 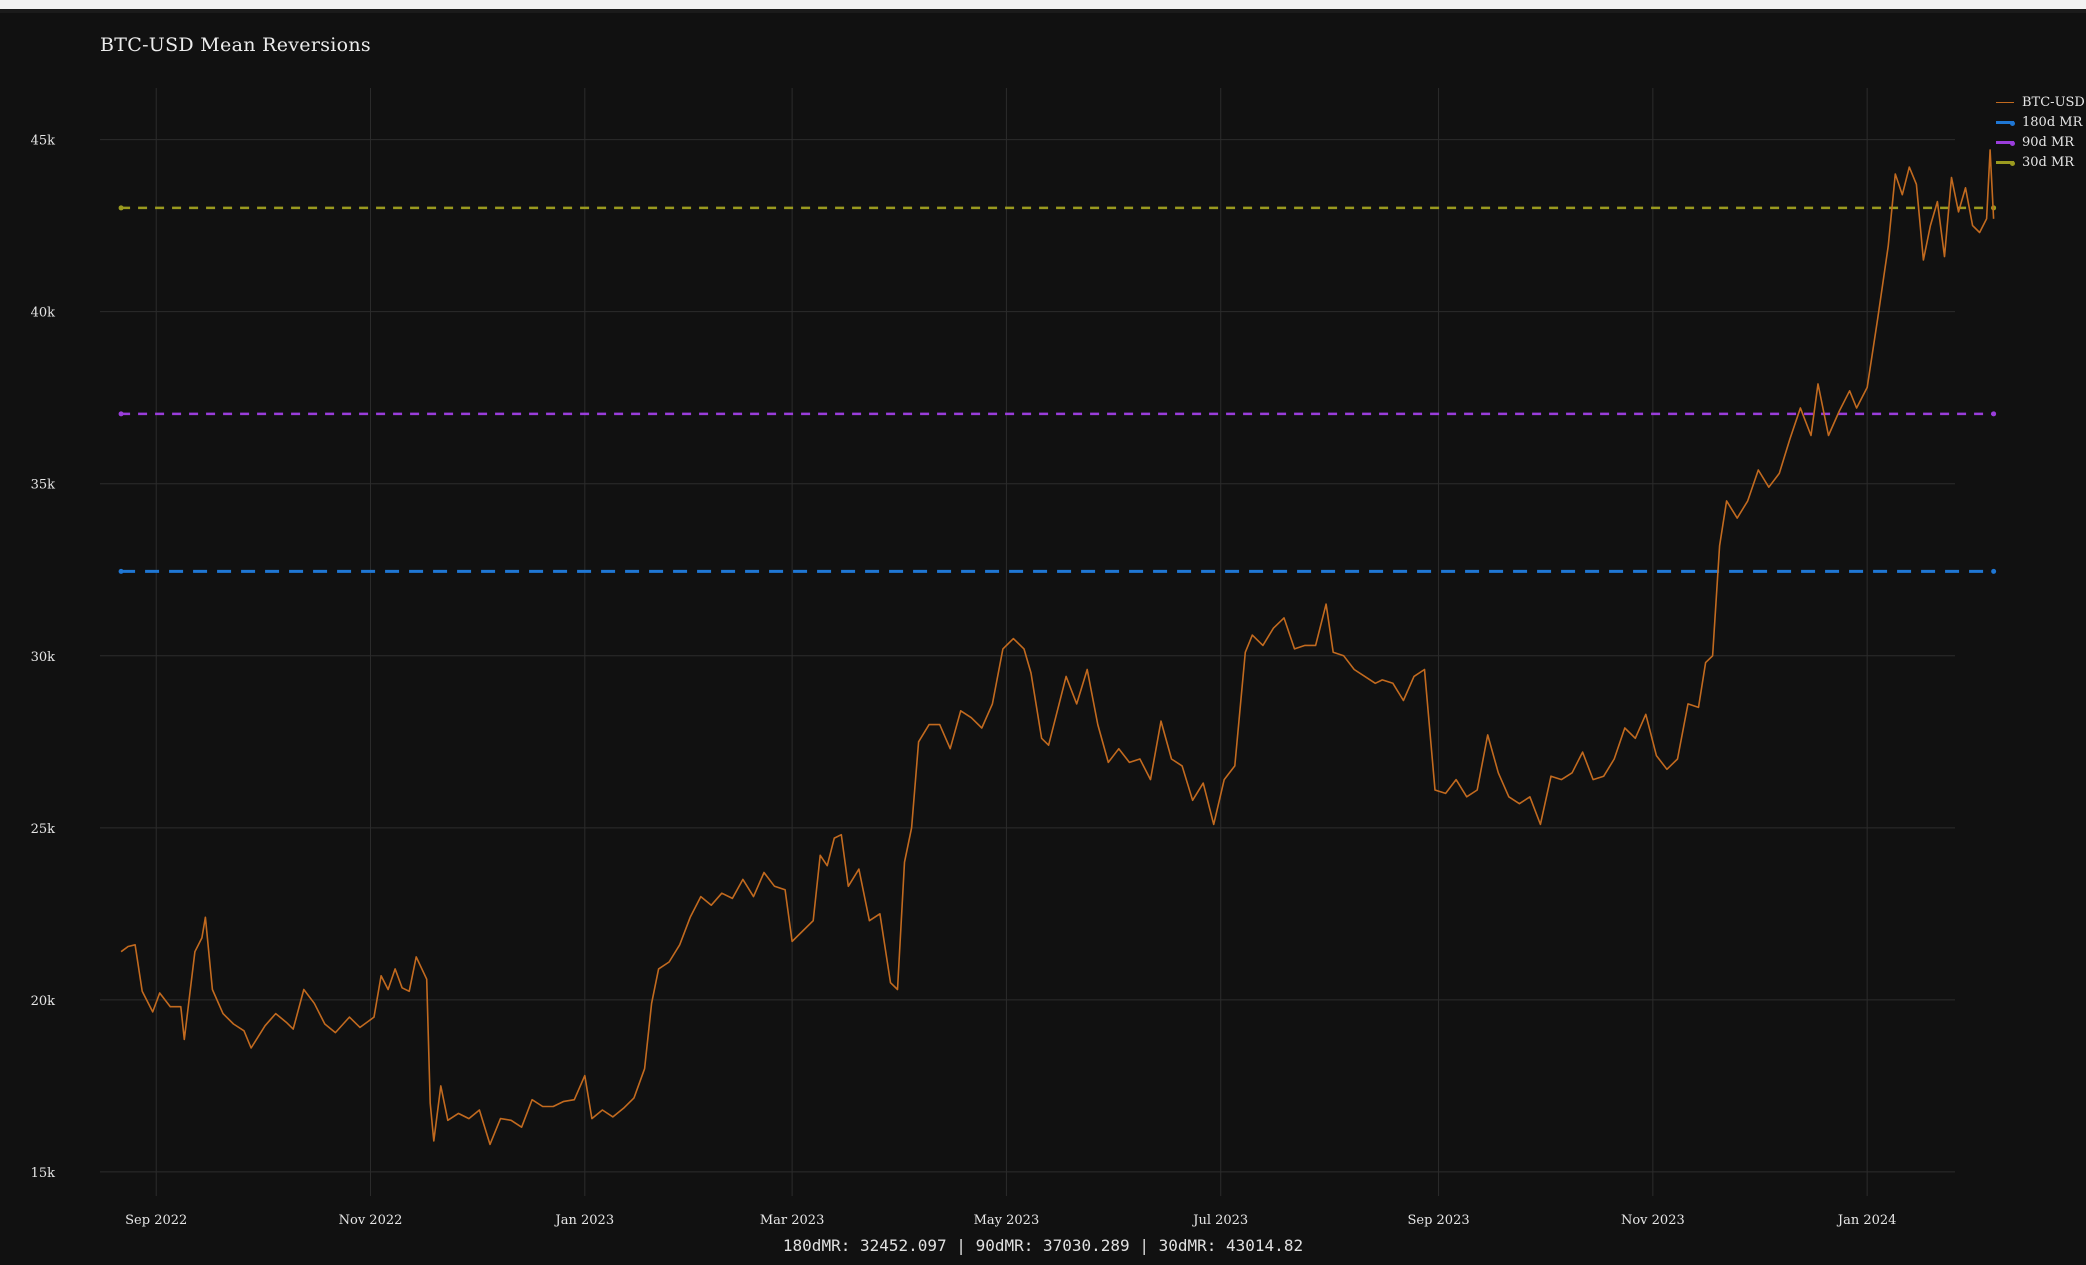 I want to click on x-tick-label: Jan 2024, so click(x=1866, y=1220).